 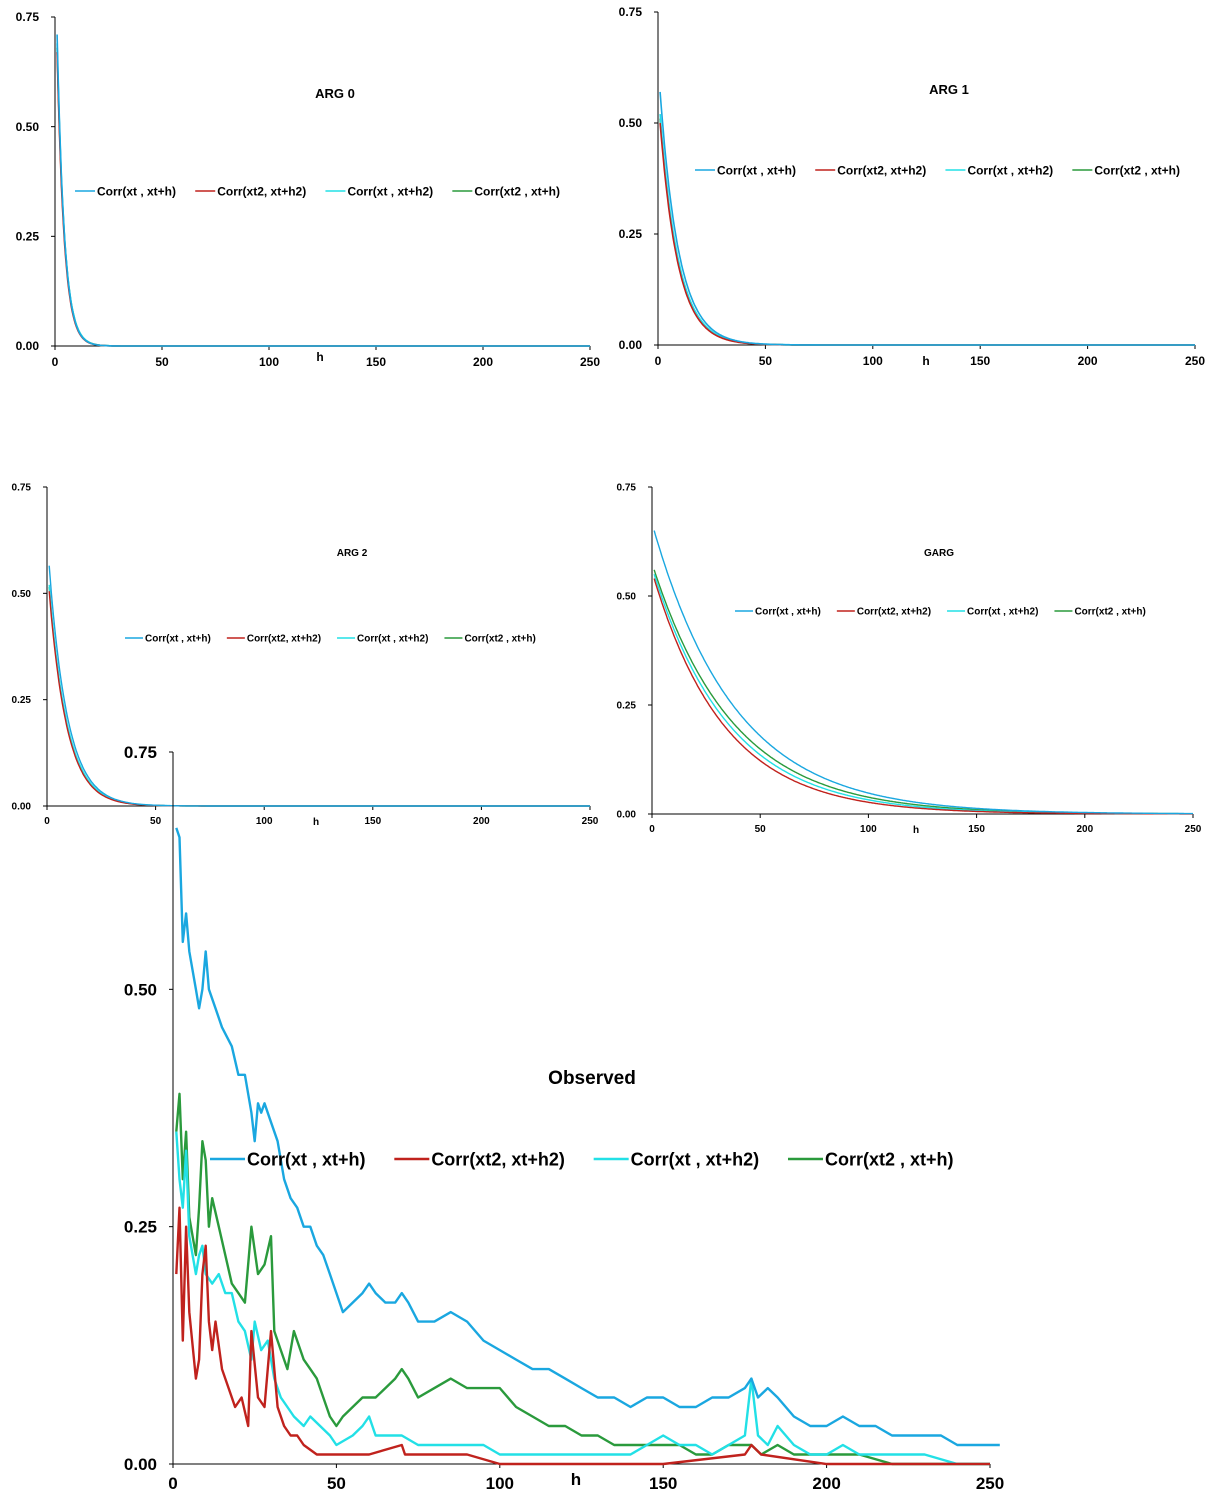 What do you see at coordinates (352, 553) in the screenshot?
I see `chart-title: ARG 2` at bounding box center [352, 553].